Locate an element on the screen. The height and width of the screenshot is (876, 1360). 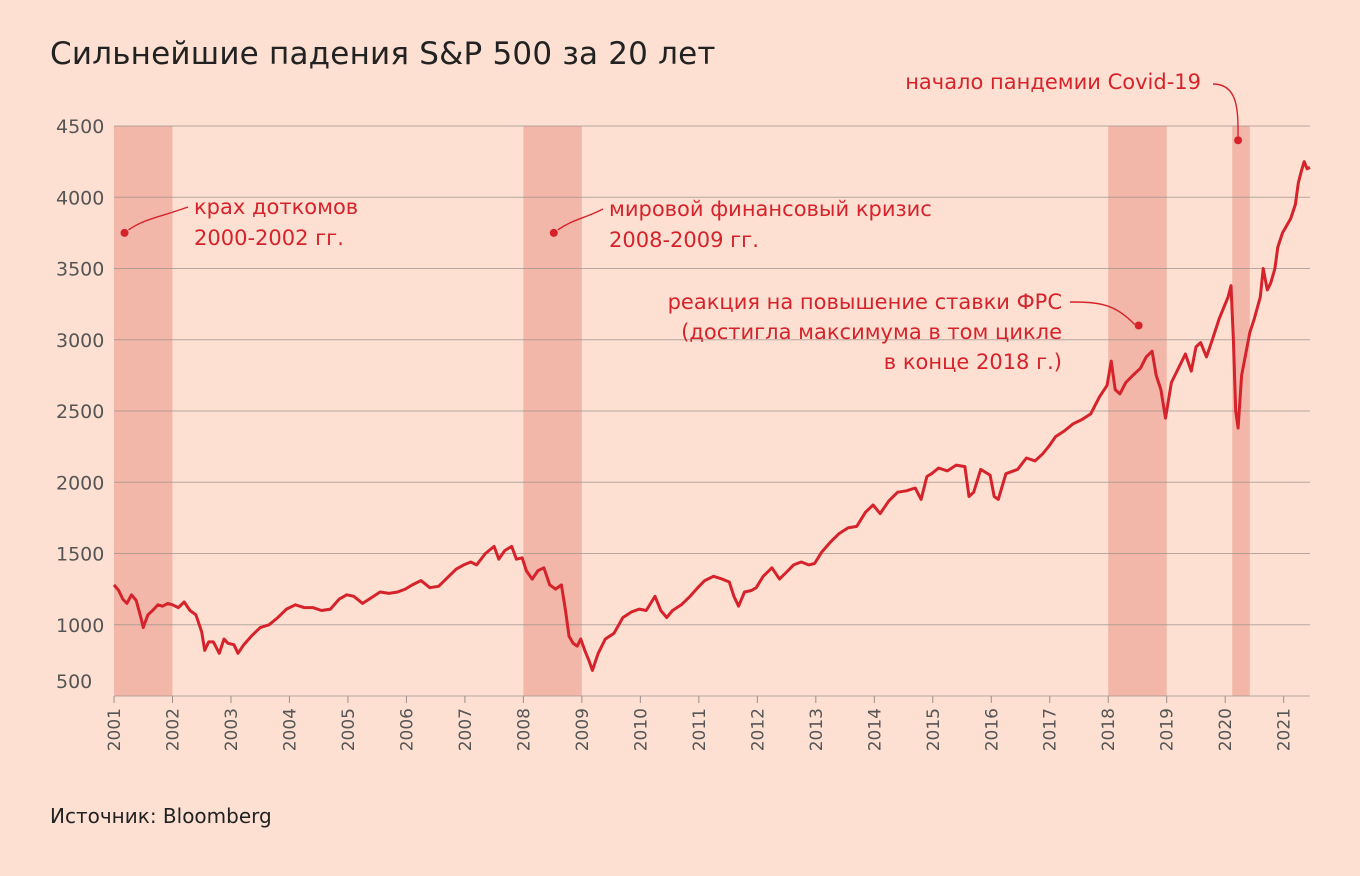
x-tick-label: 2011 is located at coordinates (700, 729).